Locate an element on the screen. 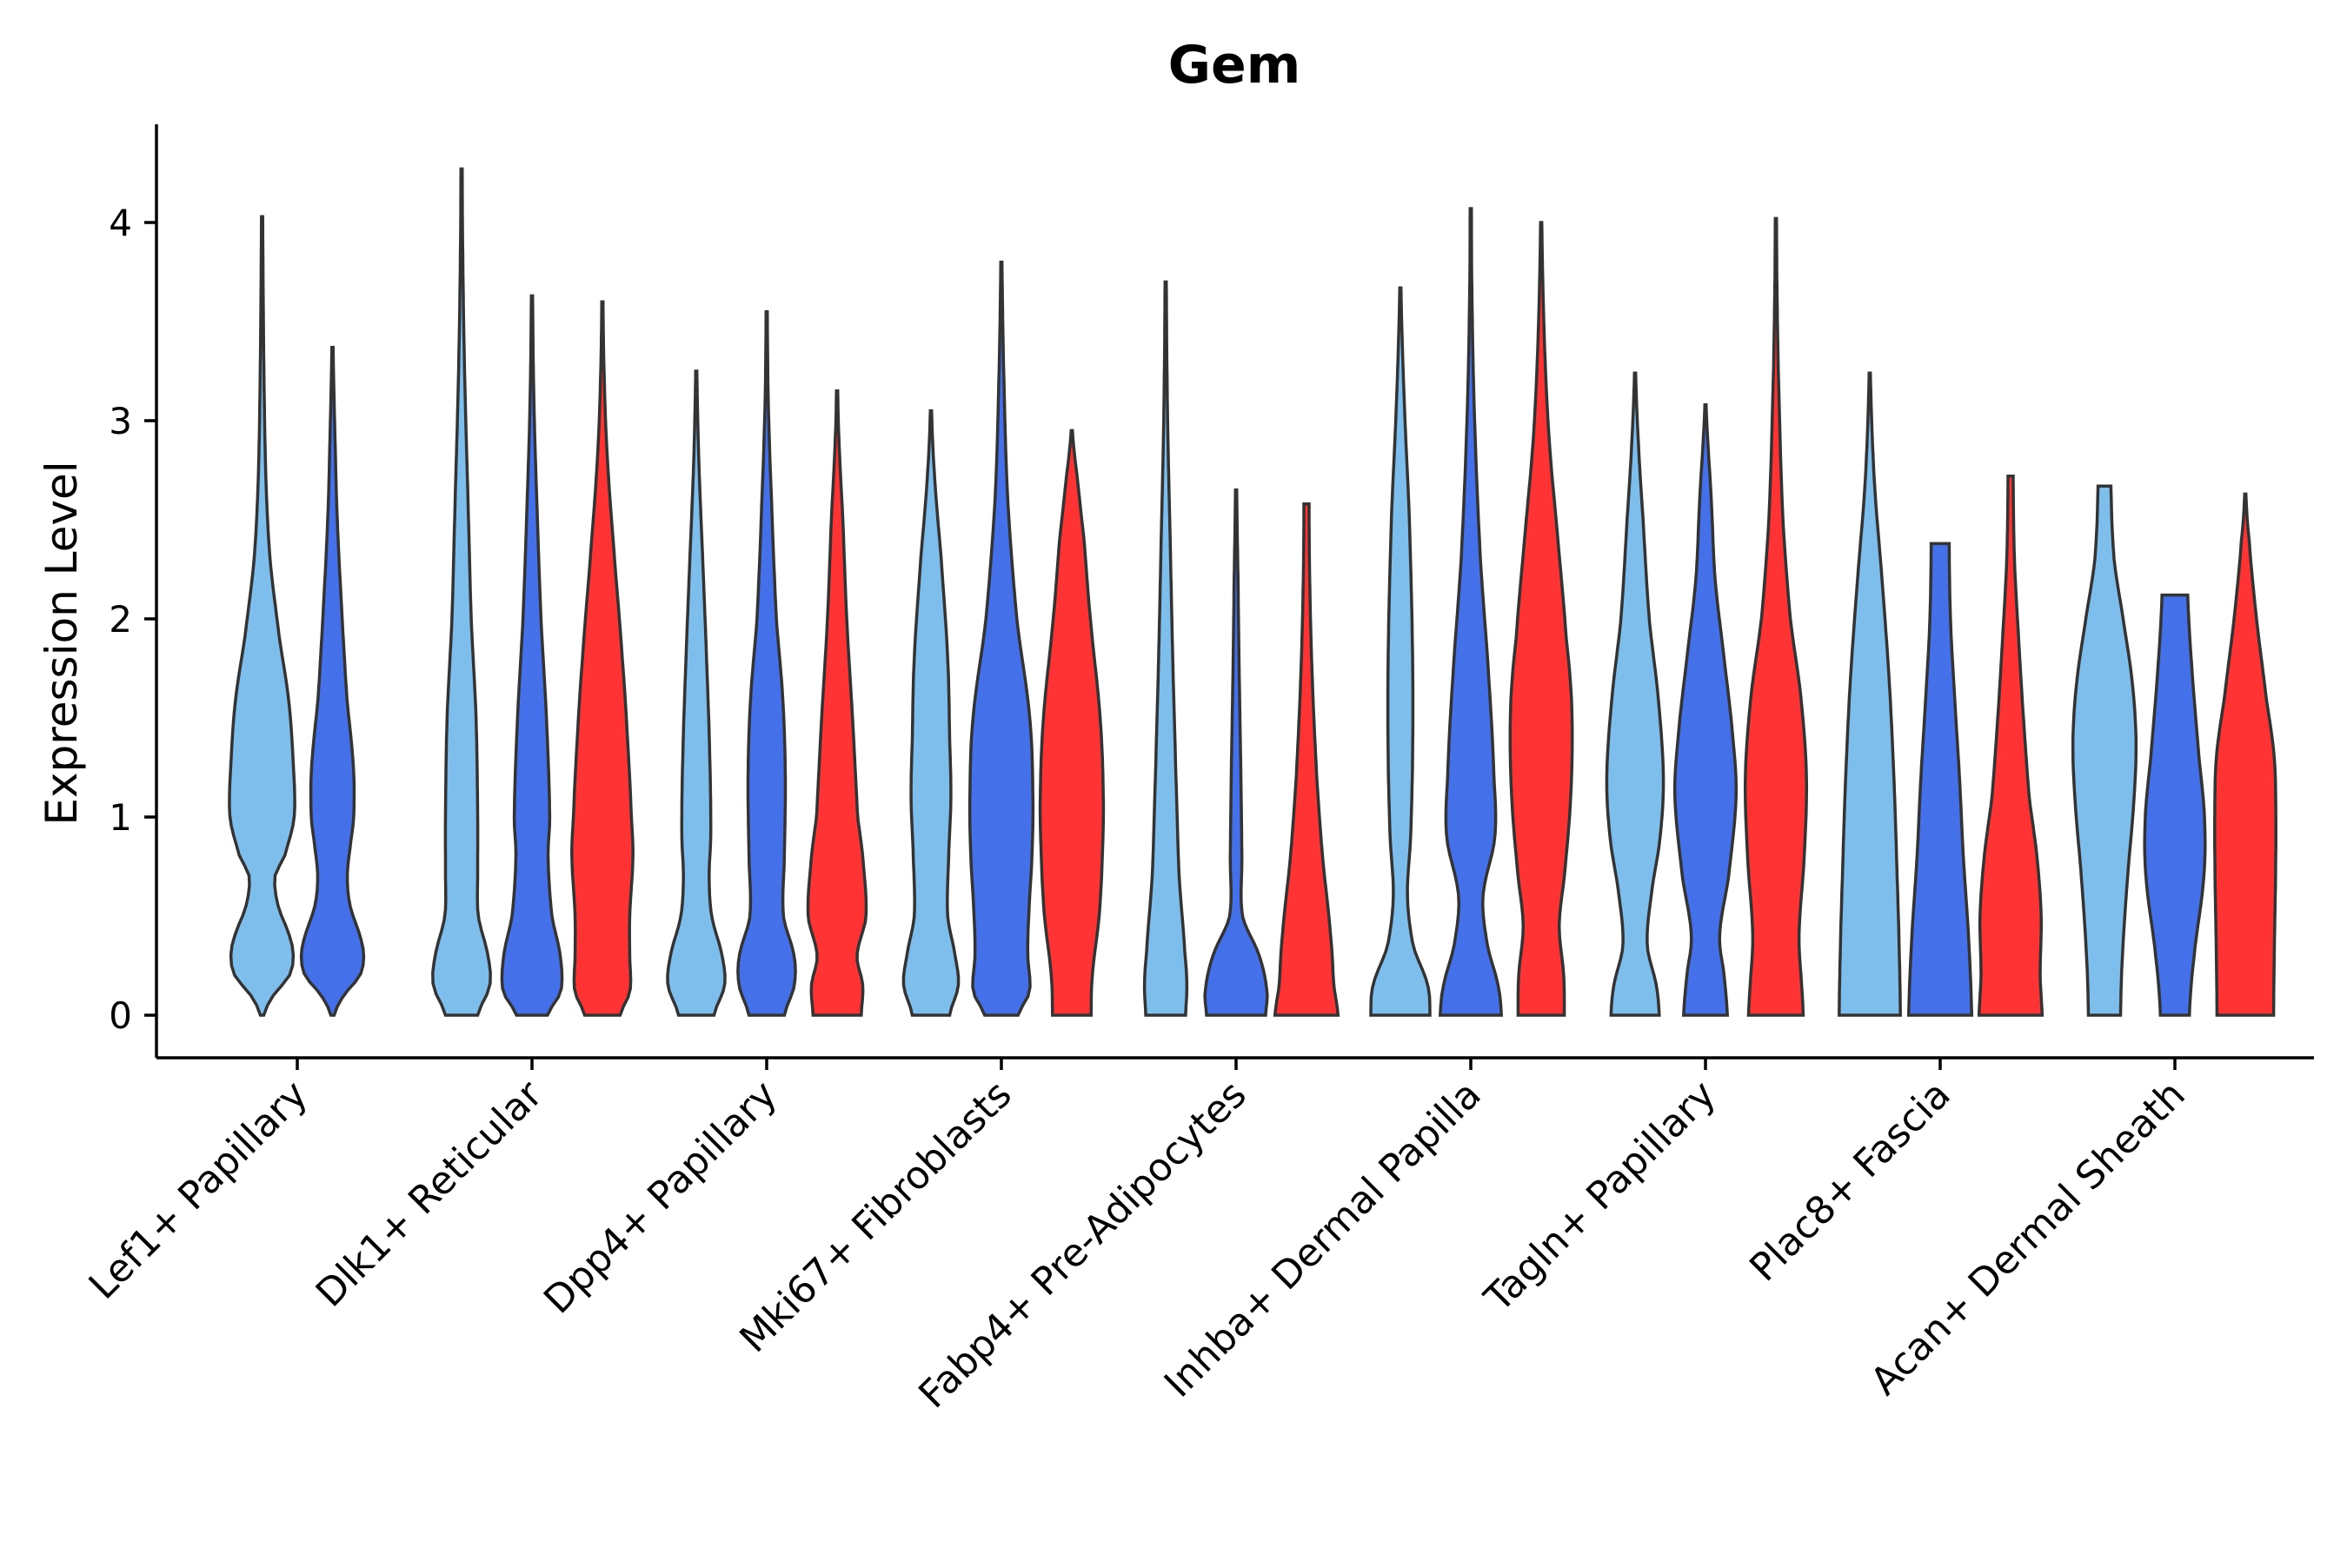 The height and width of the screenshot is (1568, 2347). violin-mki67-fibroblasts-blue is located at coordinates (1001, 638).